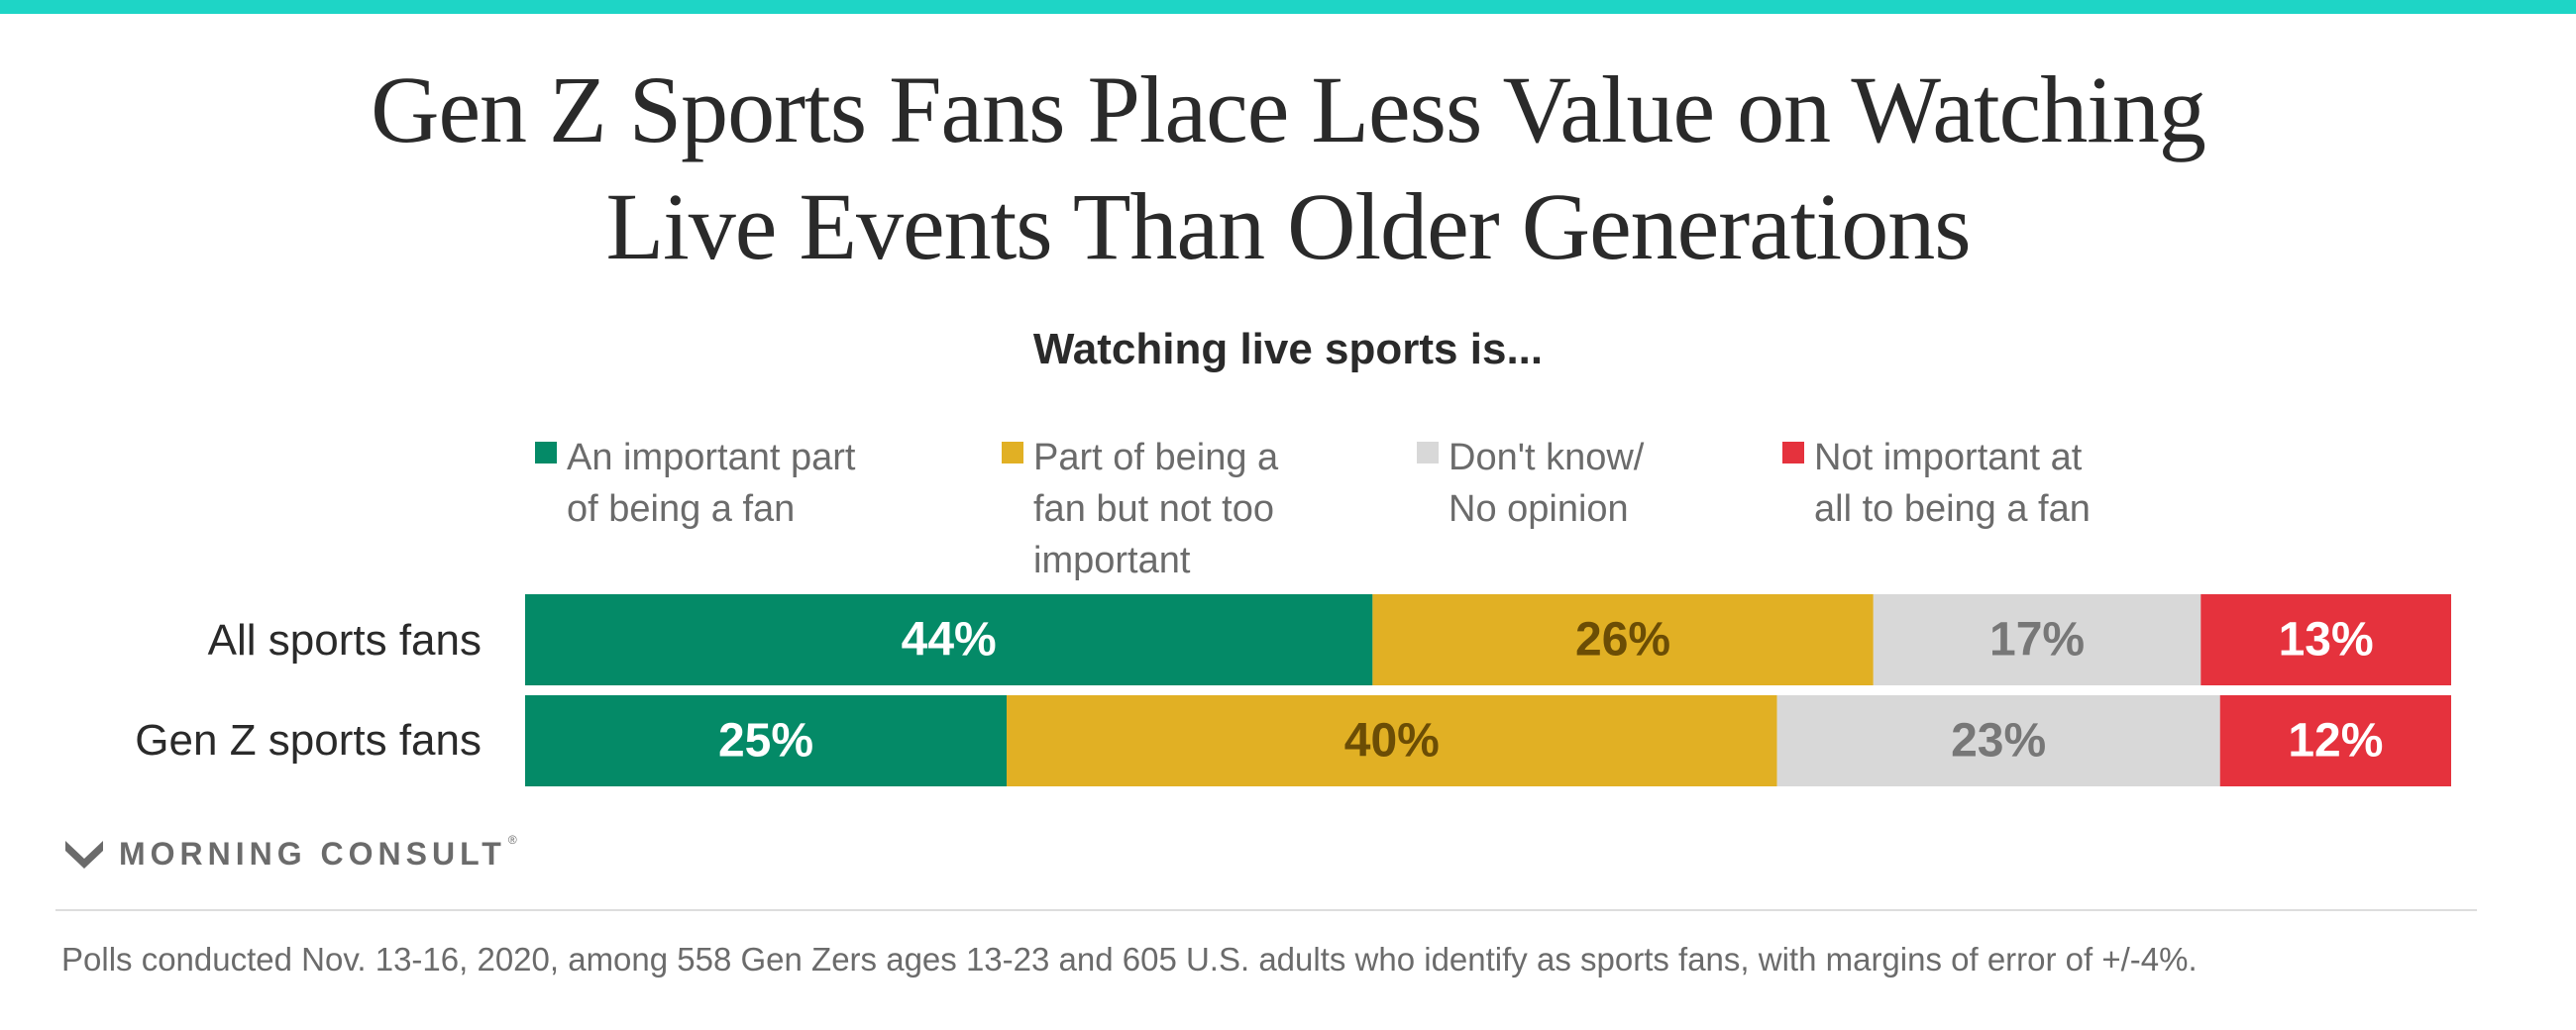 This screenshot has width=2576, height=1030. Describe the element at coordinates (1428, 453) in the screenshot. I see `legend-swatch-dont-know` at that location.